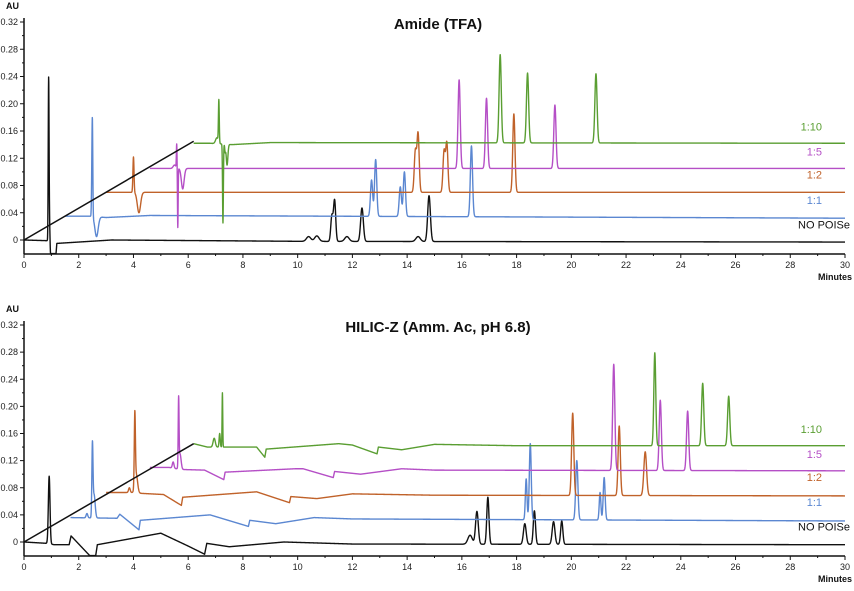  What do you see at coordinates (437, 327) in the screenshot?
I see `chart-title: HILIC-Z (Amm. Ac, pH 6.8)` at bounding box center [437, 327].